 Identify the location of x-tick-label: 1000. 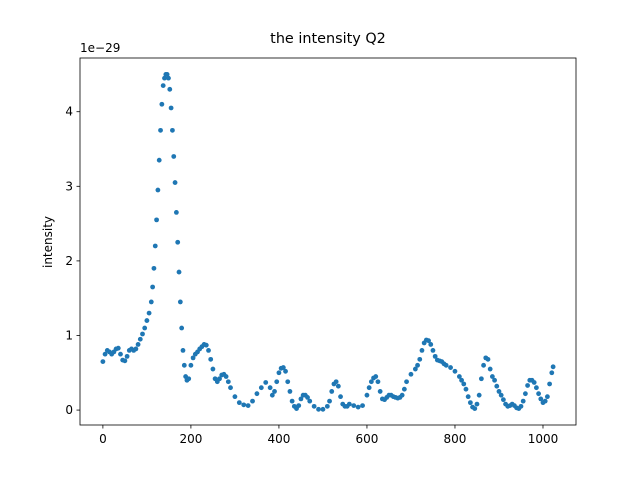
(543, 439).